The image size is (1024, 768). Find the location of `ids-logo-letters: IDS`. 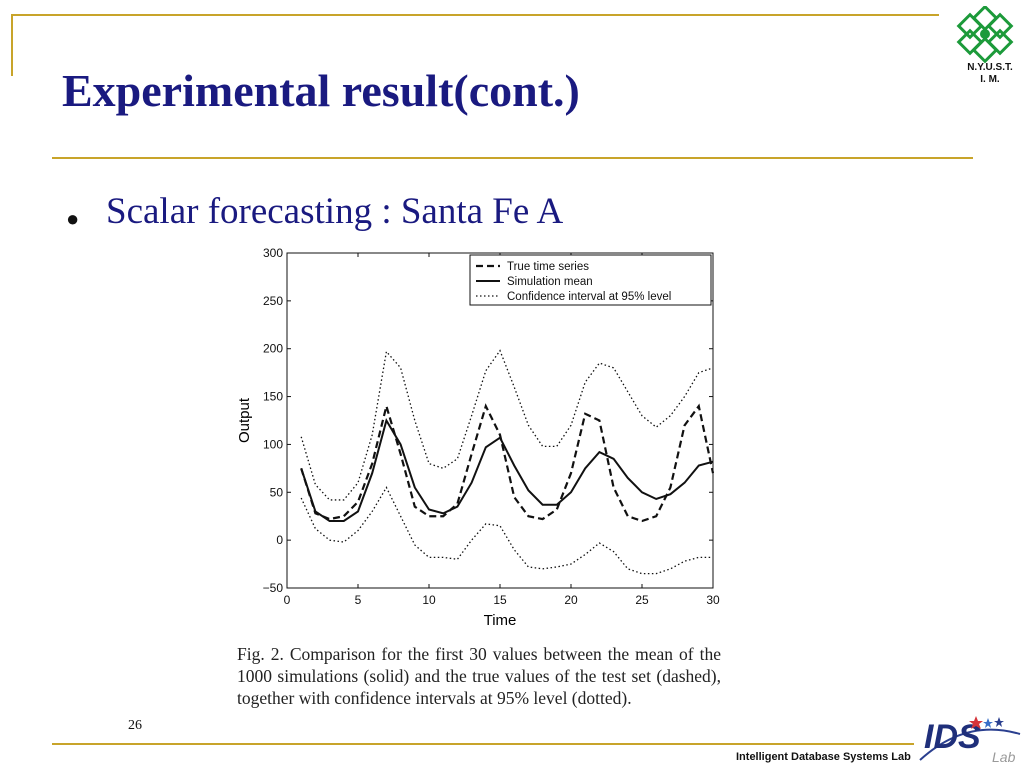

ids-logo-letters: IDS is located at coordinates (952, 737).